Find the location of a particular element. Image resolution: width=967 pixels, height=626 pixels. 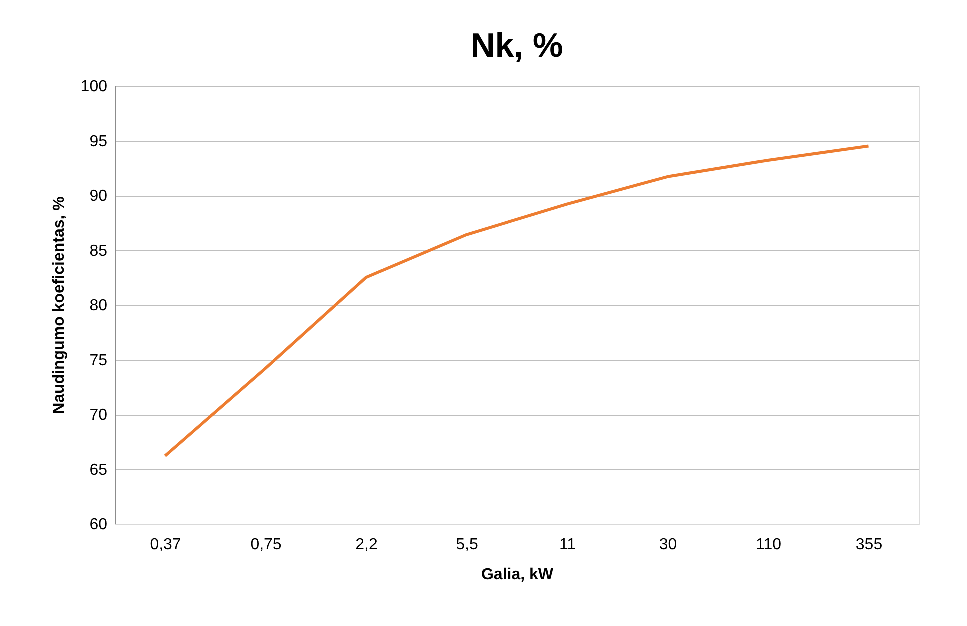

y-tick-label: 95 is located at coordinates (99, 141).